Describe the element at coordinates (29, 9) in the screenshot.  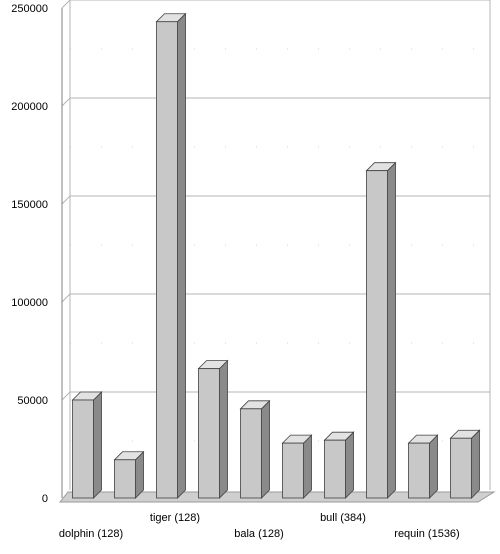
I see `y-tick-label: 250000` at that location.